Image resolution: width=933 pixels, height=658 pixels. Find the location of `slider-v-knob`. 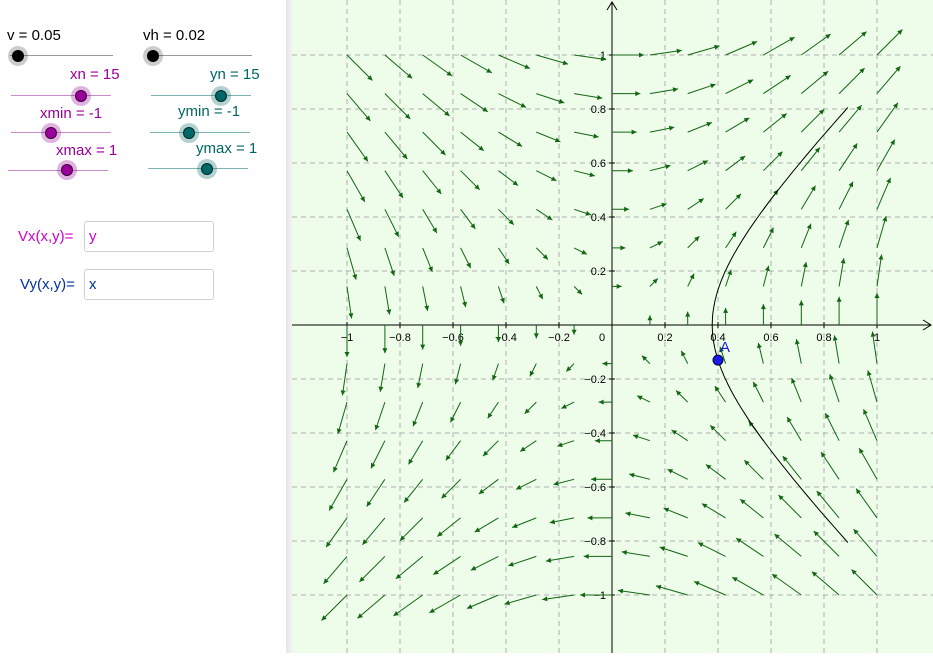

slider-v-knob is located at coordinates (18, 56).